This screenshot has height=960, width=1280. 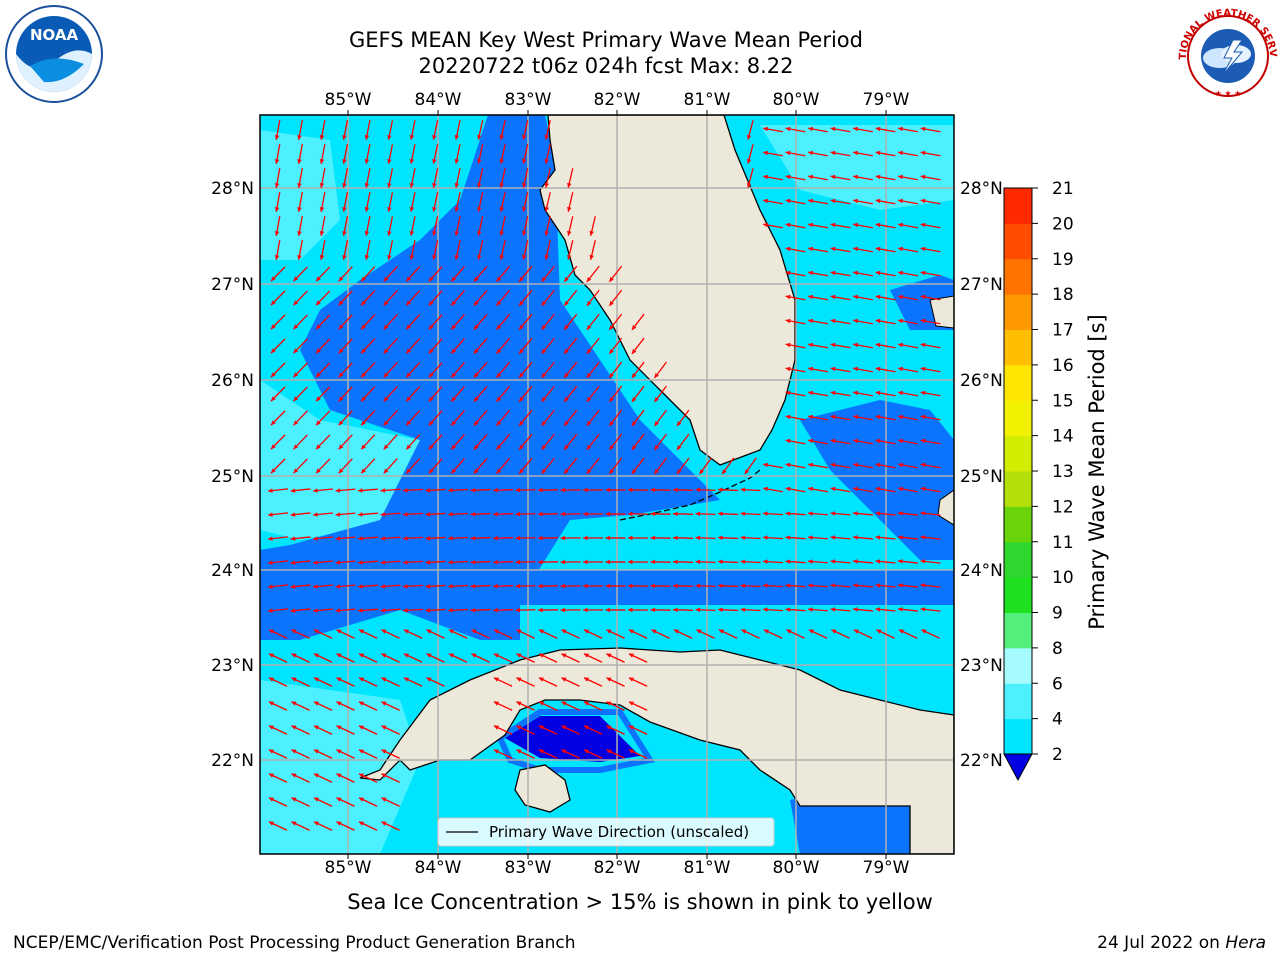 I want to click on colorbar-tick-label: 19, so click(x=1063, y=260).